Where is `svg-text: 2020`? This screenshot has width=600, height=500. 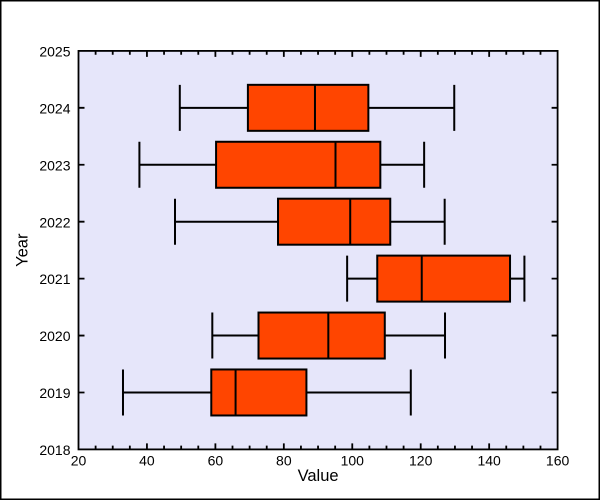
svg-text: 2020 is located at coordinates (54, 336).